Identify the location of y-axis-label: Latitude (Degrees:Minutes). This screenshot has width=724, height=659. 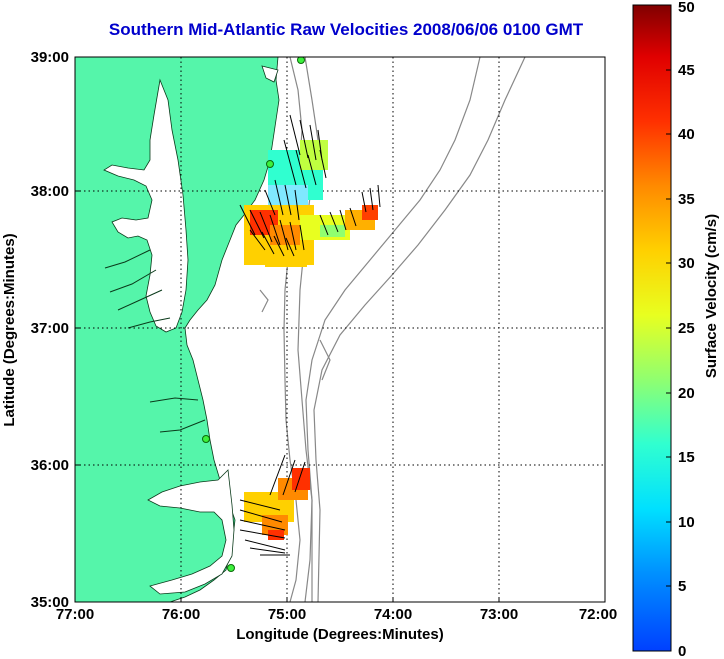
(9, 329).